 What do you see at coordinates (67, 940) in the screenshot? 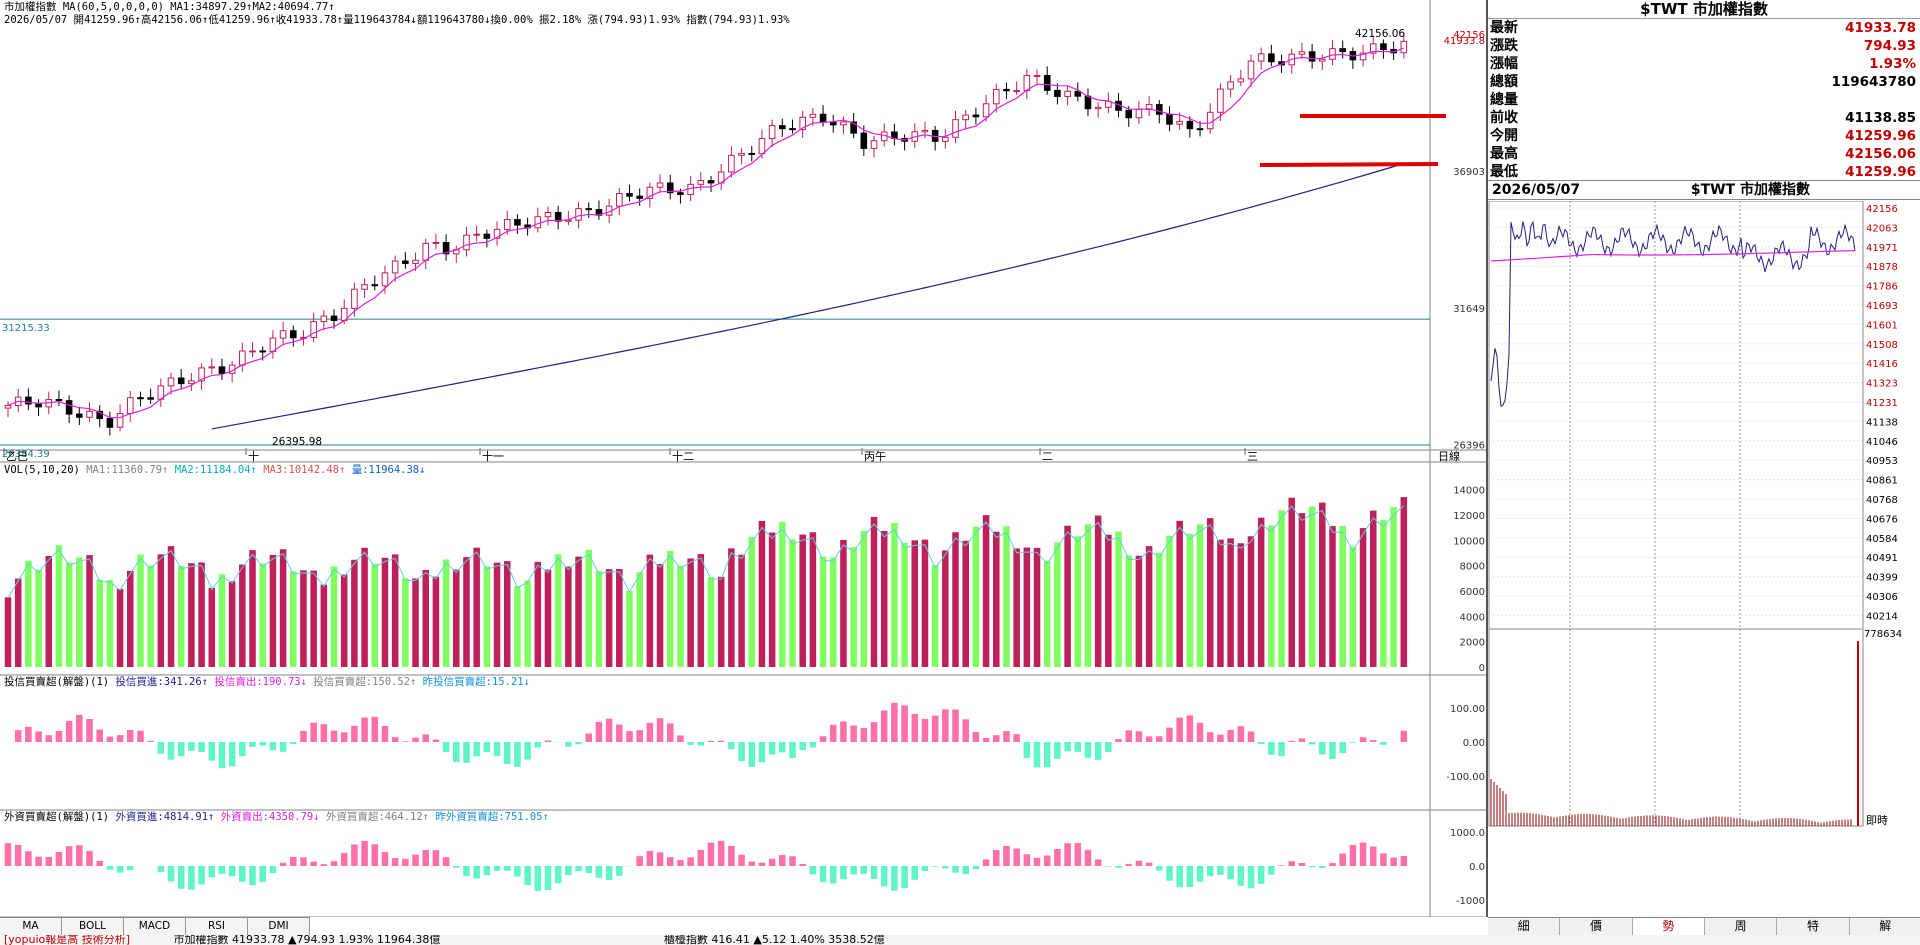
I see `ticker-item: [yopuio報是高 技術分析]` at bounding box center [67, 940].